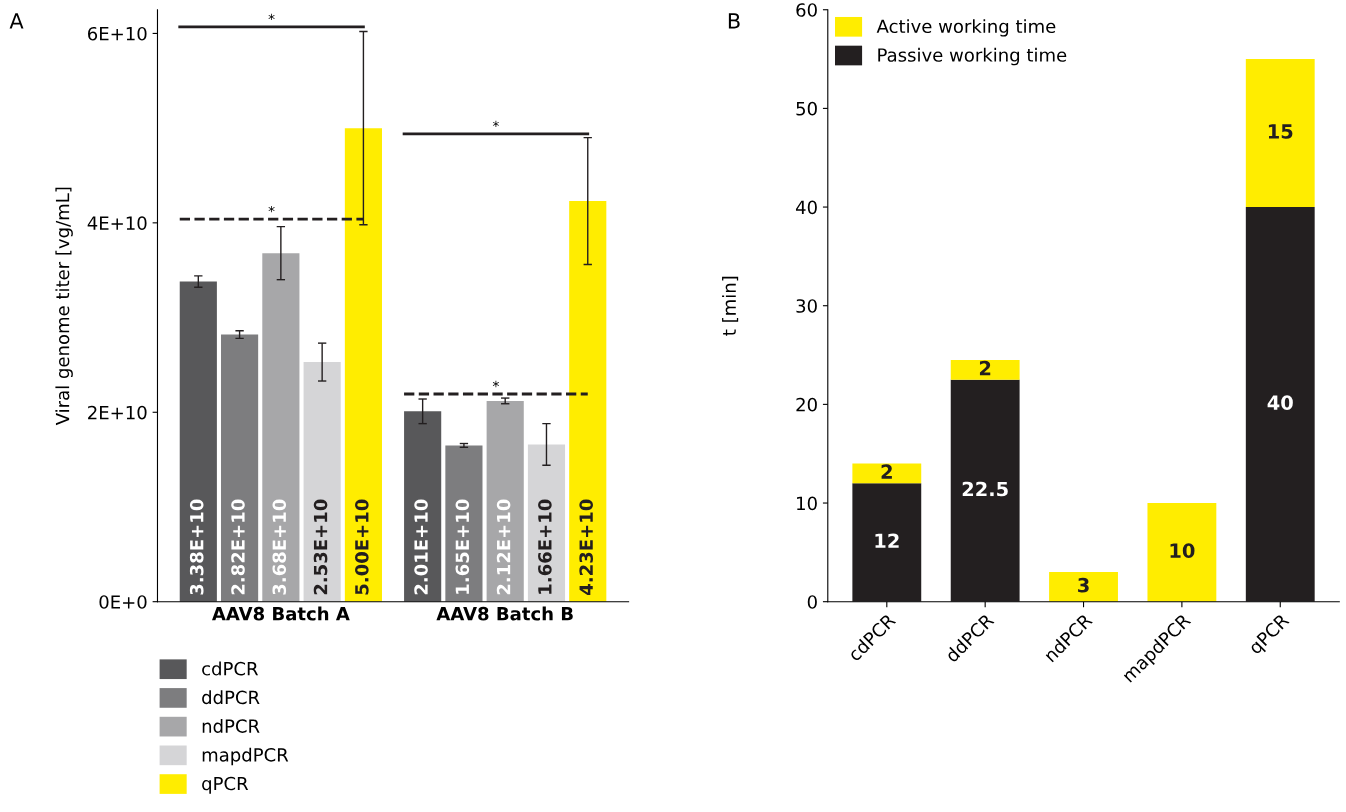  What do you see at coordinates (245, 756) in the screenshot?
I see `legend-label: mapdPCR` at bounding box center [245, 756].